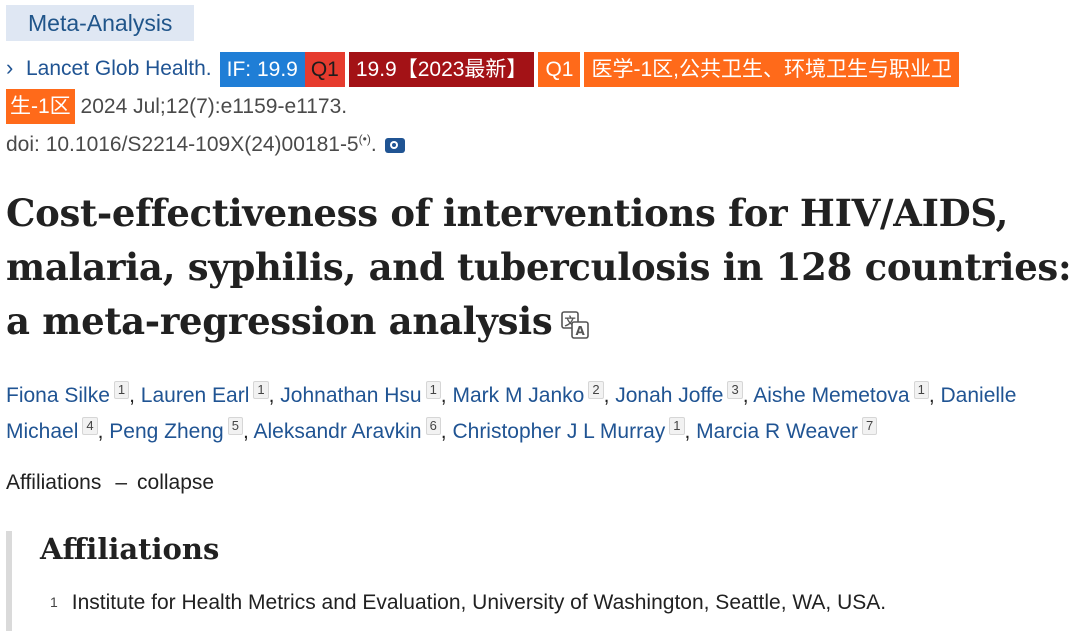 This screenshot has width=1080, height=631. Describe the element at coordinates (195, 395) in the screenshot. I see `author-link: Lauren Earl` at that location.